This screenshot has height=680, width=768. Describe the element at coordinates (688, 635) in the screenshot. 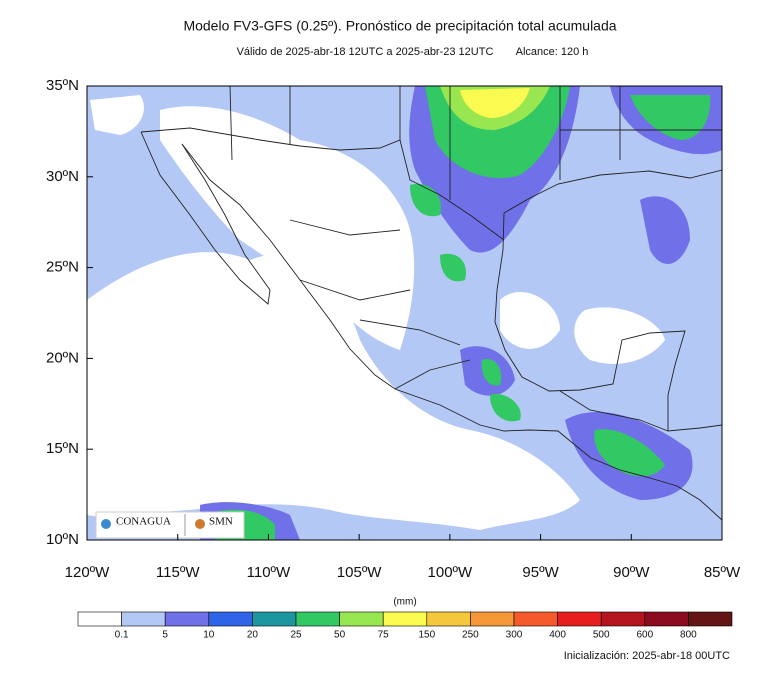

I see `colorbar-label: 800` at that location.